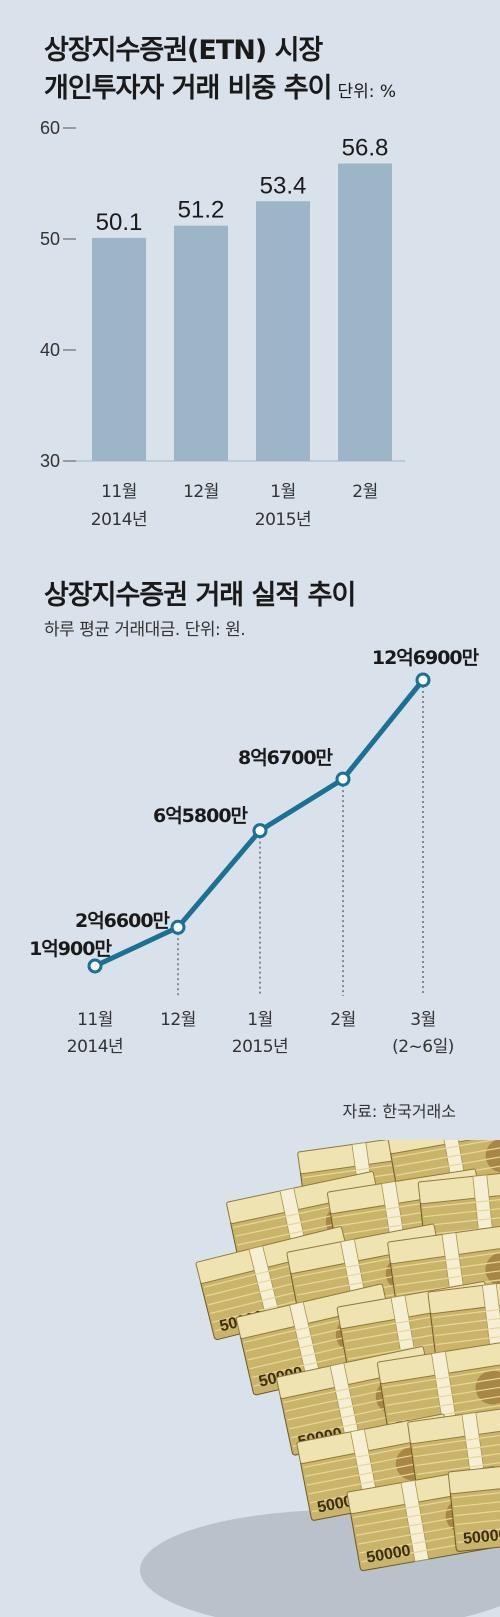 The height and width of the screenshot is (1617, 500). I want to click on line-chart-subtitle: 하루 평균 거래대금. 단위: 원., so click(145, 630).